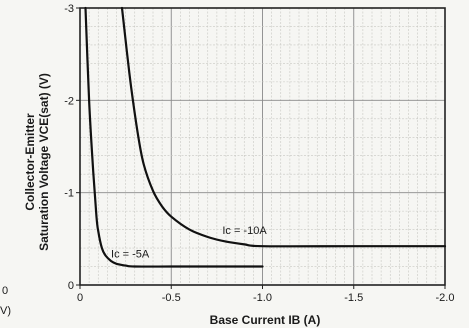  I want to click on series-label-2: Ic = -10A, so click(244, 231).